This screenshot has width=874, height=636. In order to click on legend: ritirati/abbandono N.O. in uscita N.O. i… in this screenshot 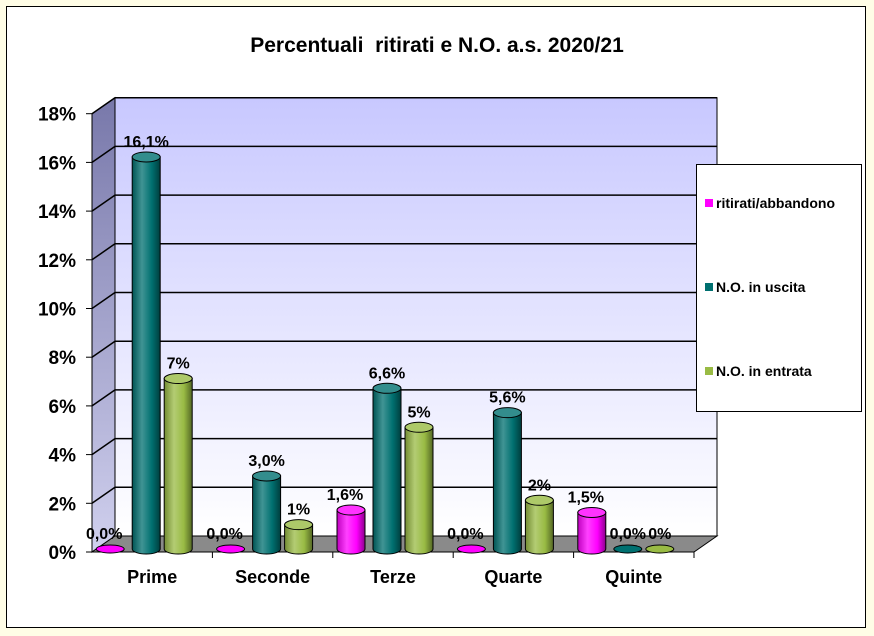, I will do `click(779, 288)`.